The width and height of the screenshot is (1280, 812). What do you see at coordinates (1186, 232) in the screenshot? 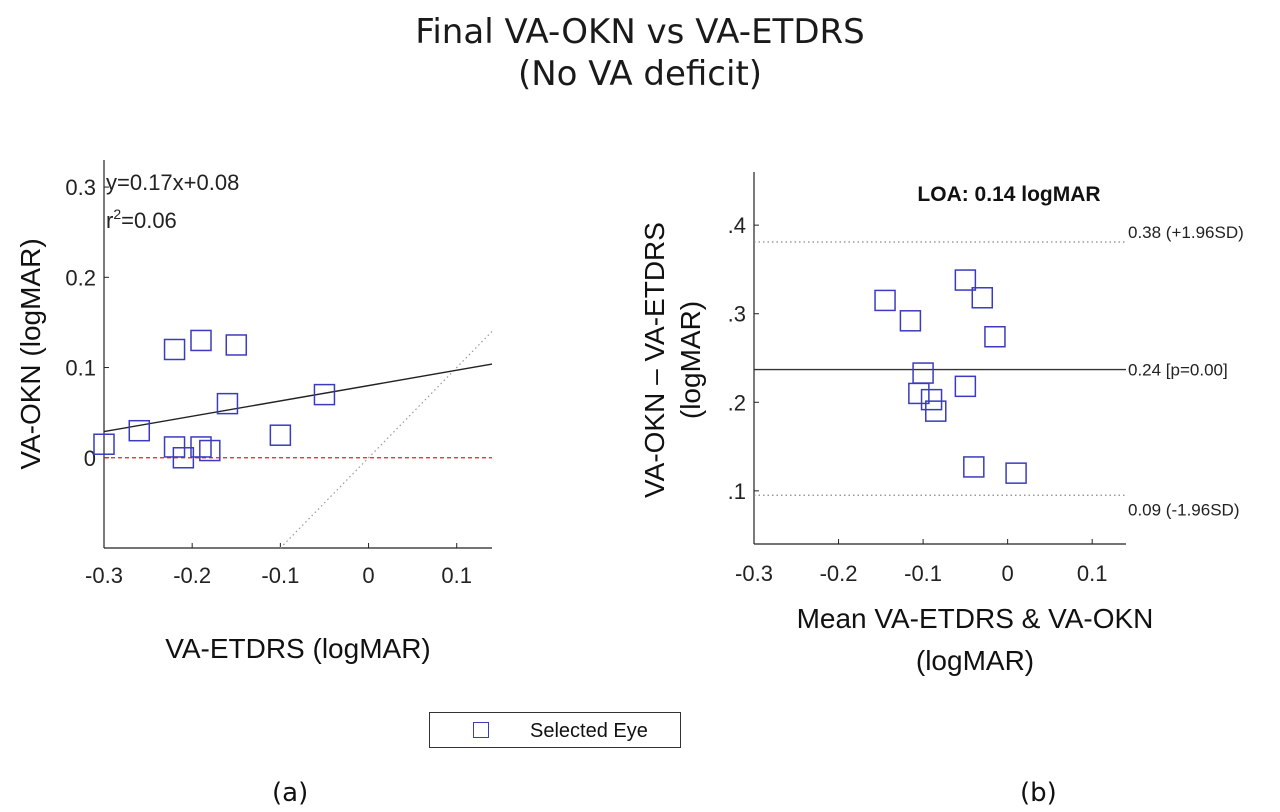
I see `panel-b-upper-loa-label: 0.38 (+1.96SD)` at bounding box center [1186, 232].